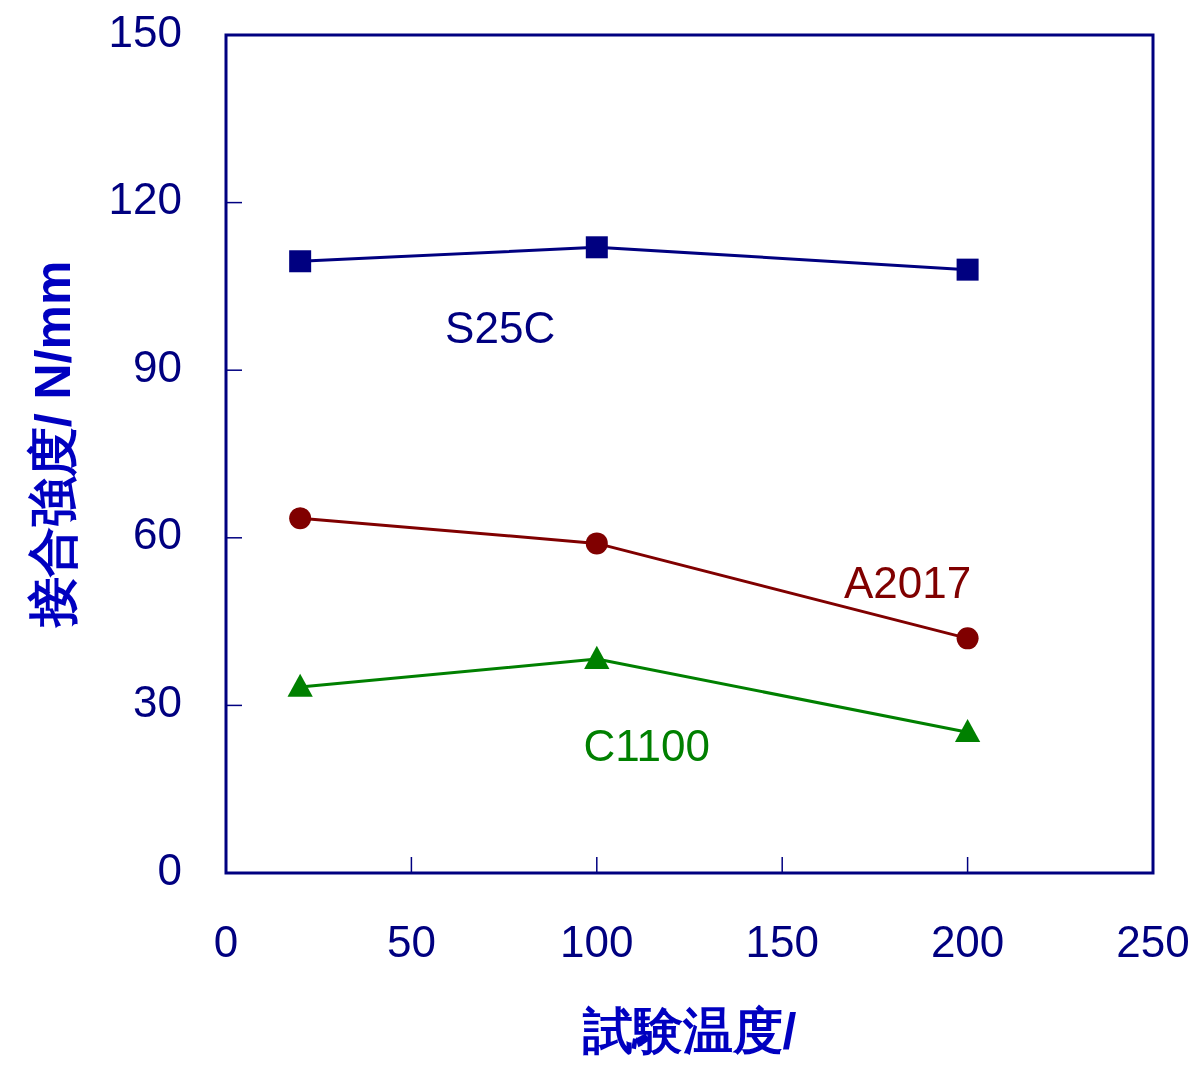 Image resolution: width=1190 pixels, height=1067 pixels. What do you see at coordinates (1153, 941) in the screenshot?
I see `x-tick-label: 250` at bounding box center [1153, 941].